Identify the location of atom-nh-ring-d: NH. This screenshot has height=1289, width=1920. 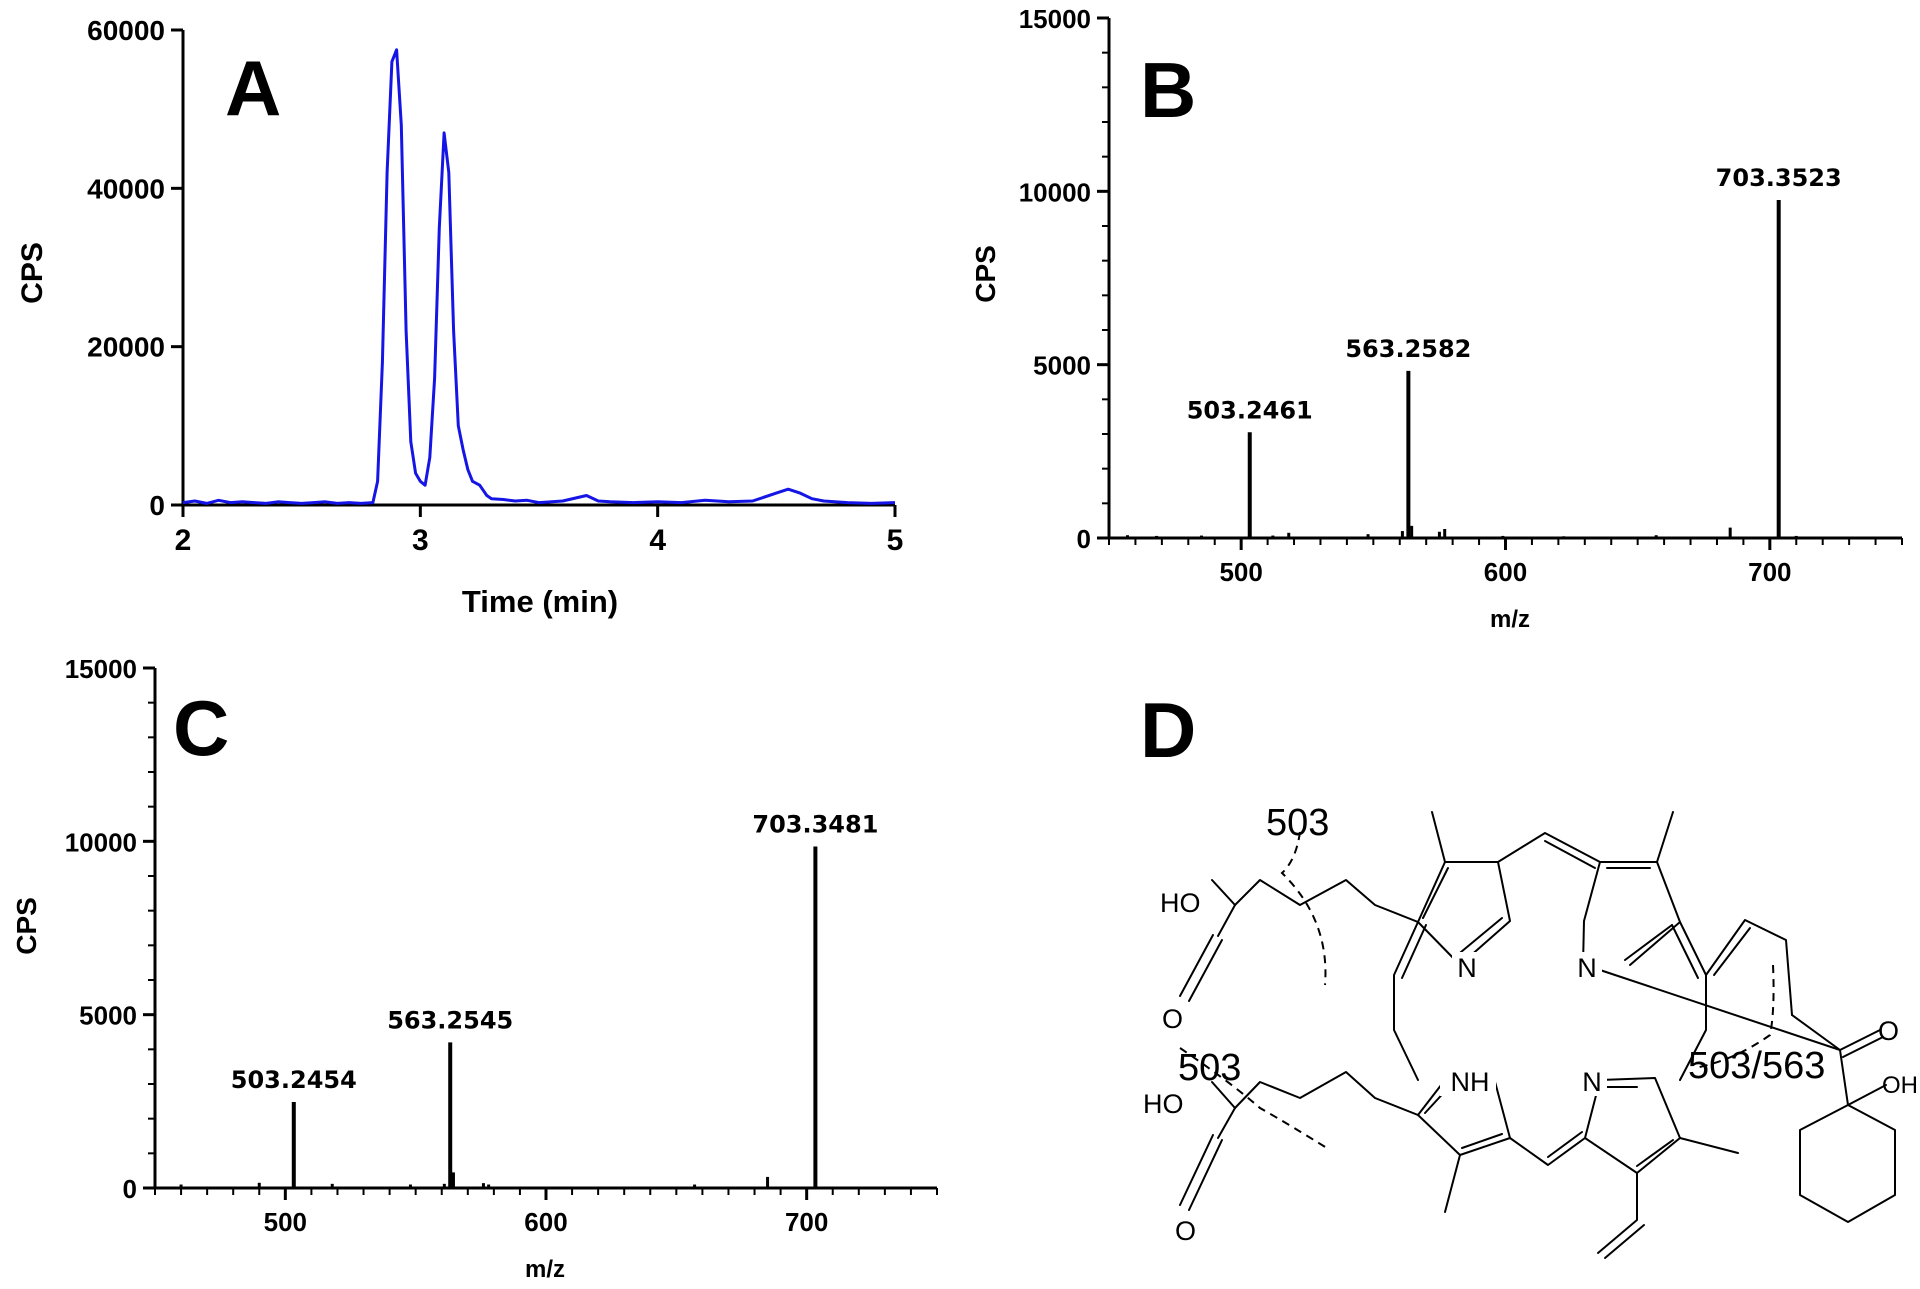
(1470, 1082).